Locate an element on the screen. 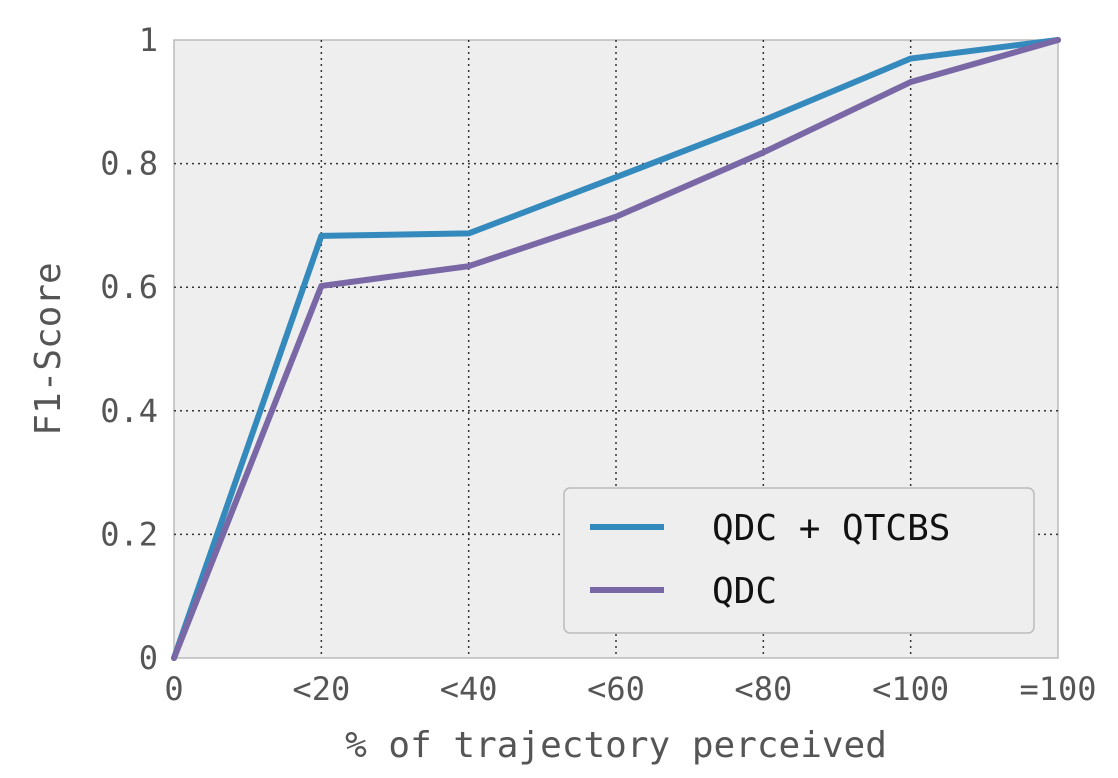 The height and width of the screenshot is (778, 1118). x-tick-label: =100 is located at coordinates (1057, 689).